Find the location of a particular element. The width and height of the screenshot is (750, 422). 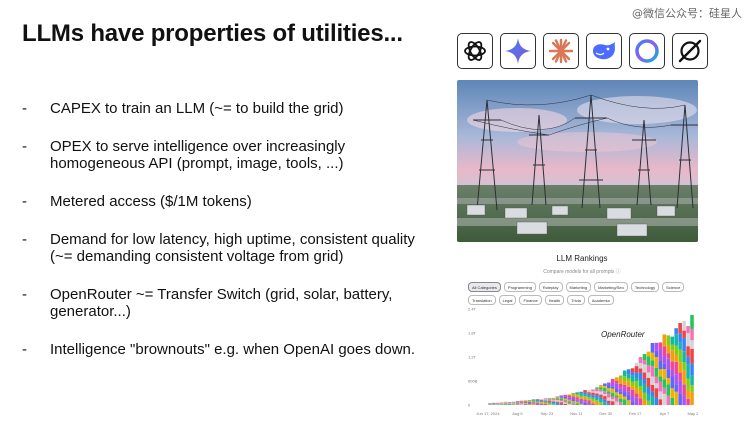

chip-finance: Finance is located at coordinates (530, 300).